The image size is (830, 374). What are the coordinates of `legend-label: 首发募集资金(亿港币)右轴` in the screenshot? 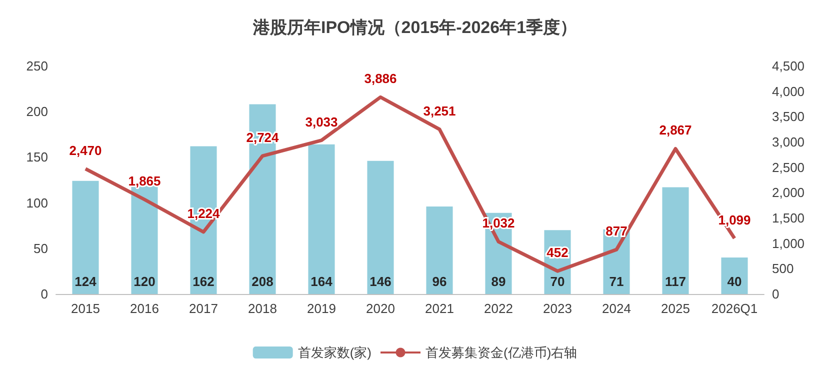 It's located at (502, 352).